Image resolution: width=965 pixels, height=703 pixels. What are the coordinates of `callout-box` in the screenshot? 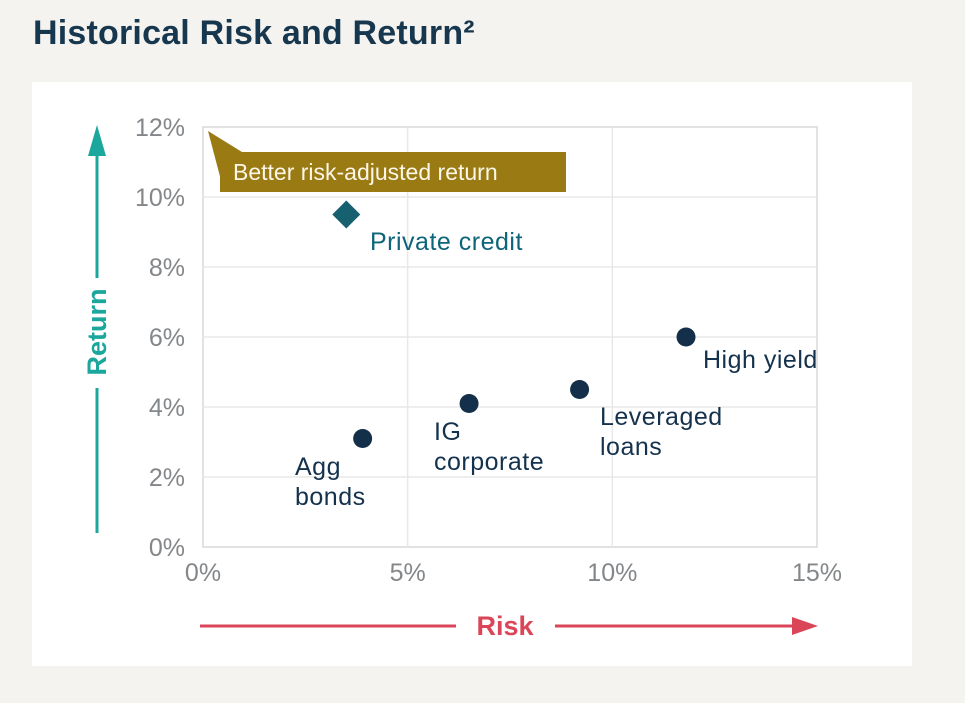 It's located at (393, 172).